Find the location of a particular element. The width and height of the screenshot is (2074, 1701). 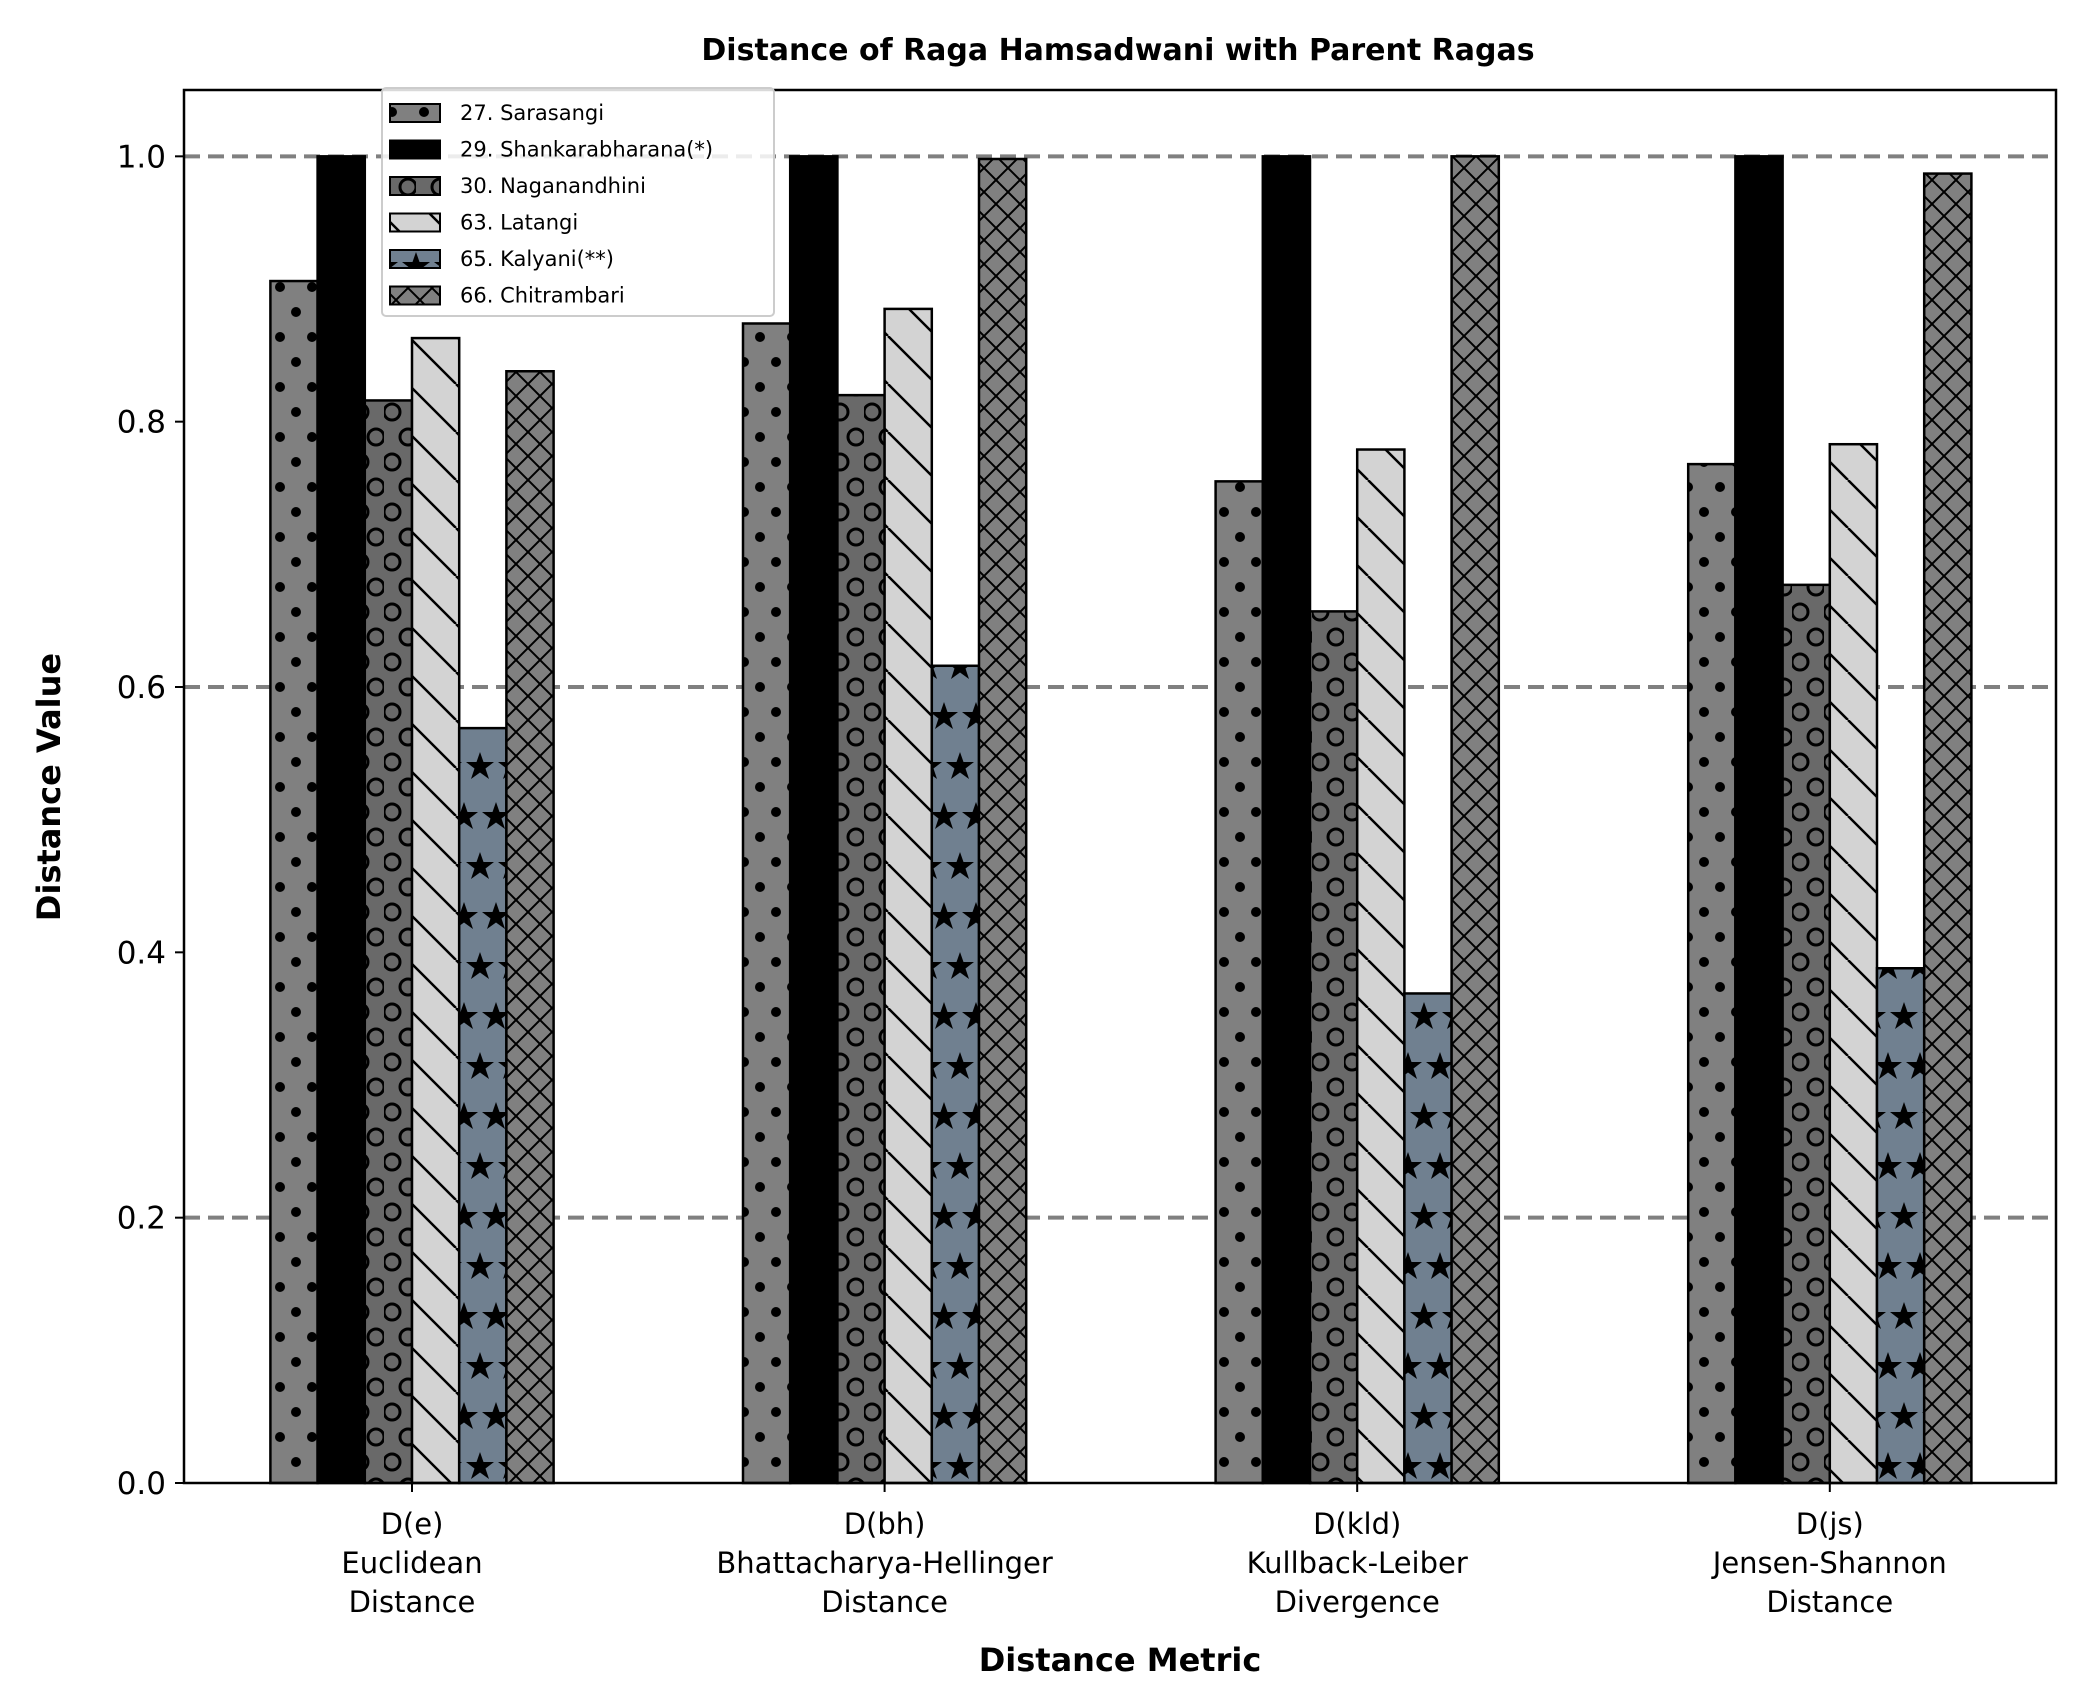

y-tick-label: 0.2 is located at coordinates (141, 1219).